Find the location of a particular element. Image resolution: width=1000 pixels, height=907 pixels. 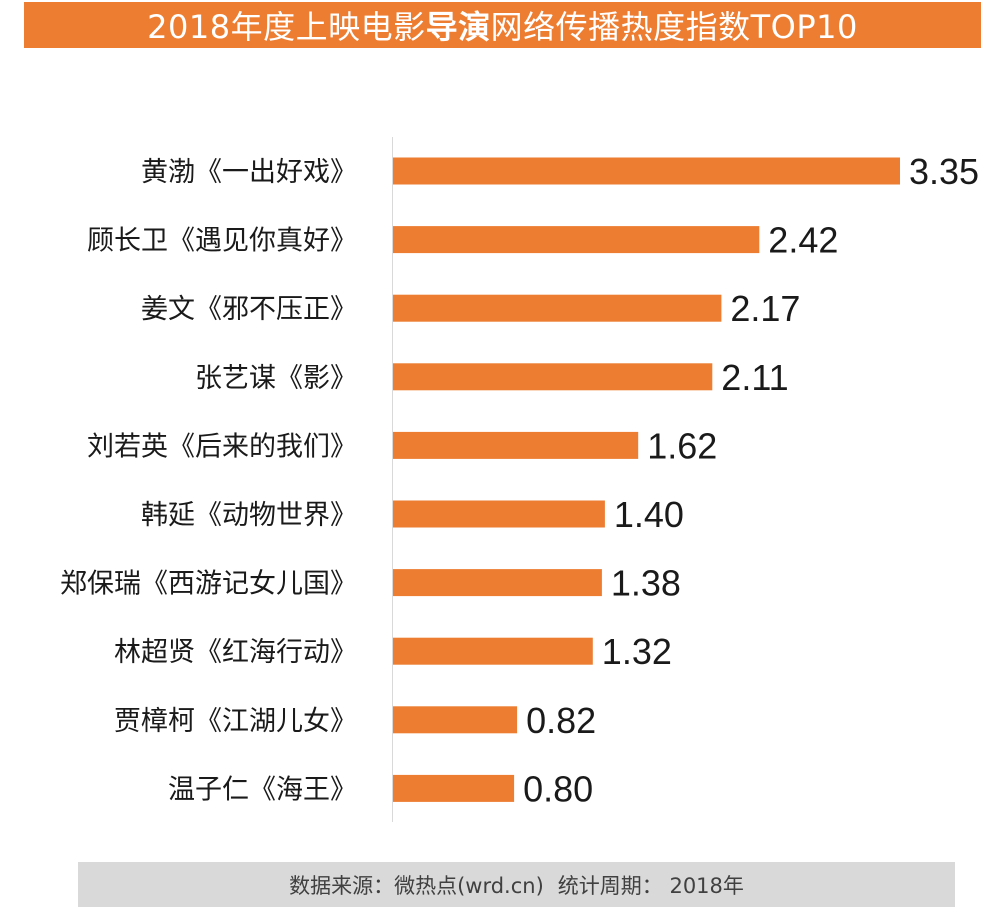

data-label: 3.35 is located at coordinates (944, 171).